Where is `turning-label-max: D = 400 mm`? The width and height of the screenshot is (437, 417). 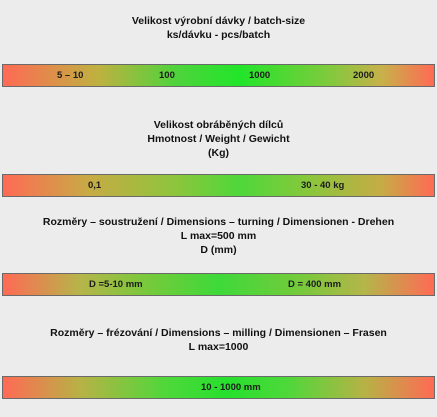
turning-label-max: D = 400 mm is located at coordinates (315, 284).